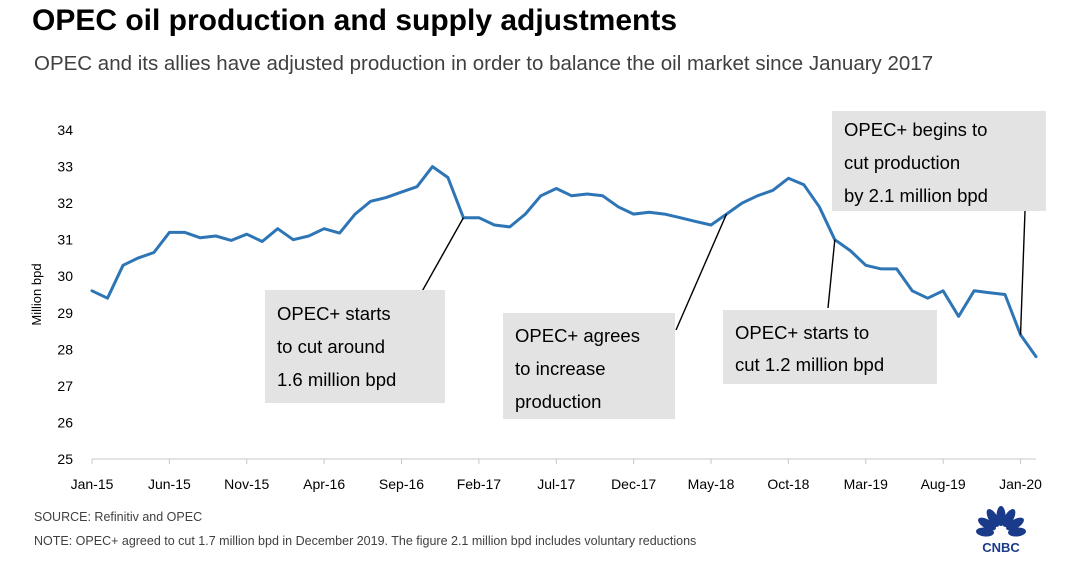  I want to click on y-tick-label: 30, so click(65, 276).